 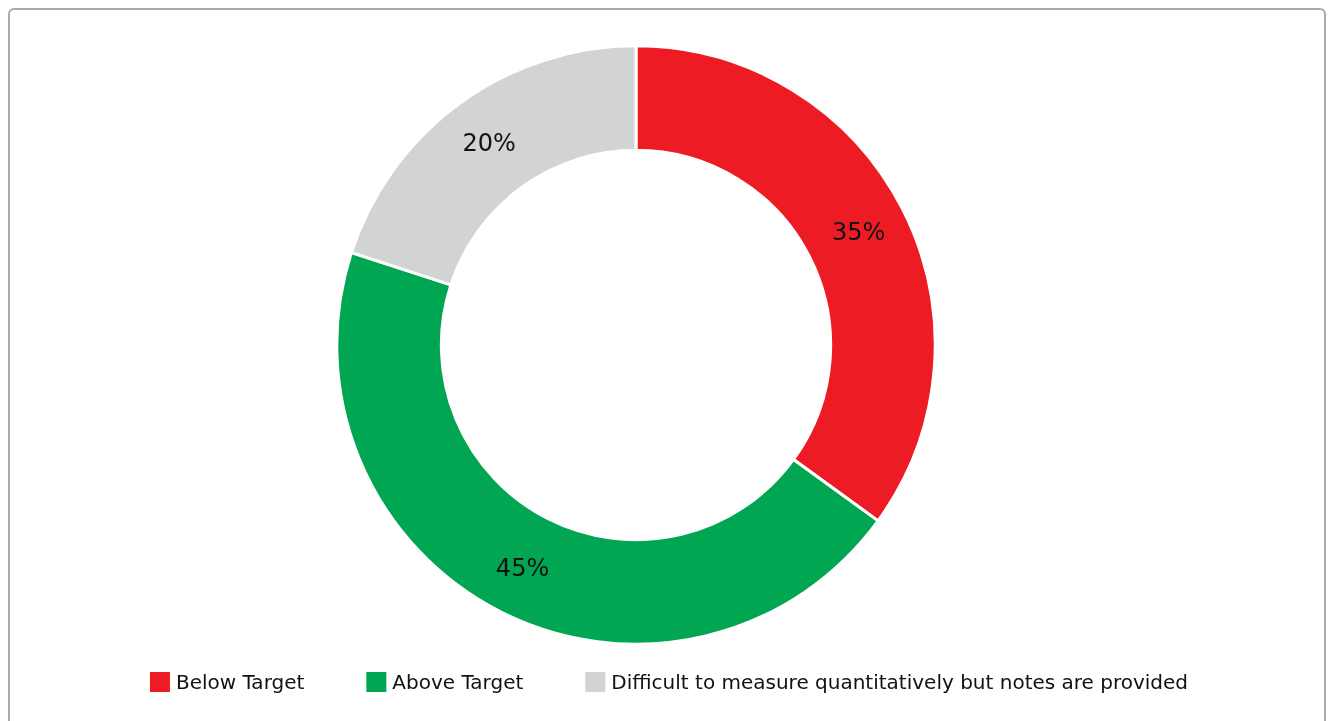 I want to click on legend-label: Difficult to measure quantitatively but notes are provided, so click(x=900, y=682).